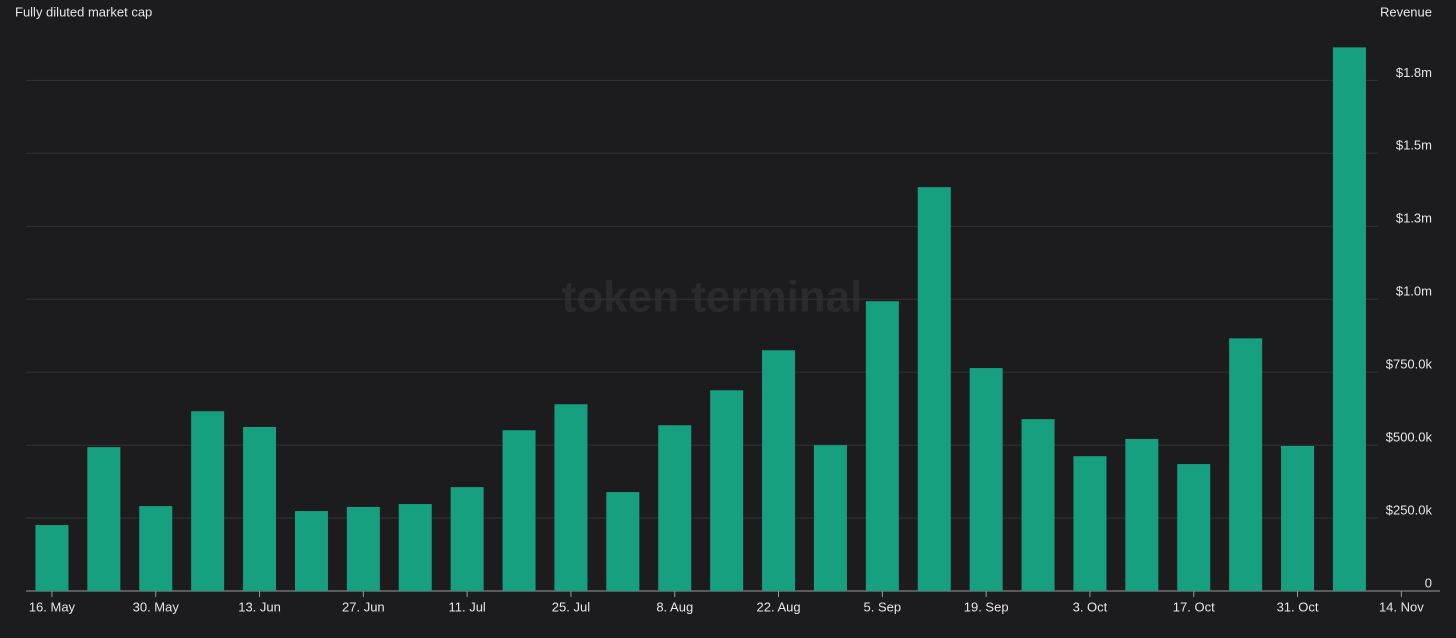  I want to click on x-tick-label: 22. Aug, so click(778, 606).